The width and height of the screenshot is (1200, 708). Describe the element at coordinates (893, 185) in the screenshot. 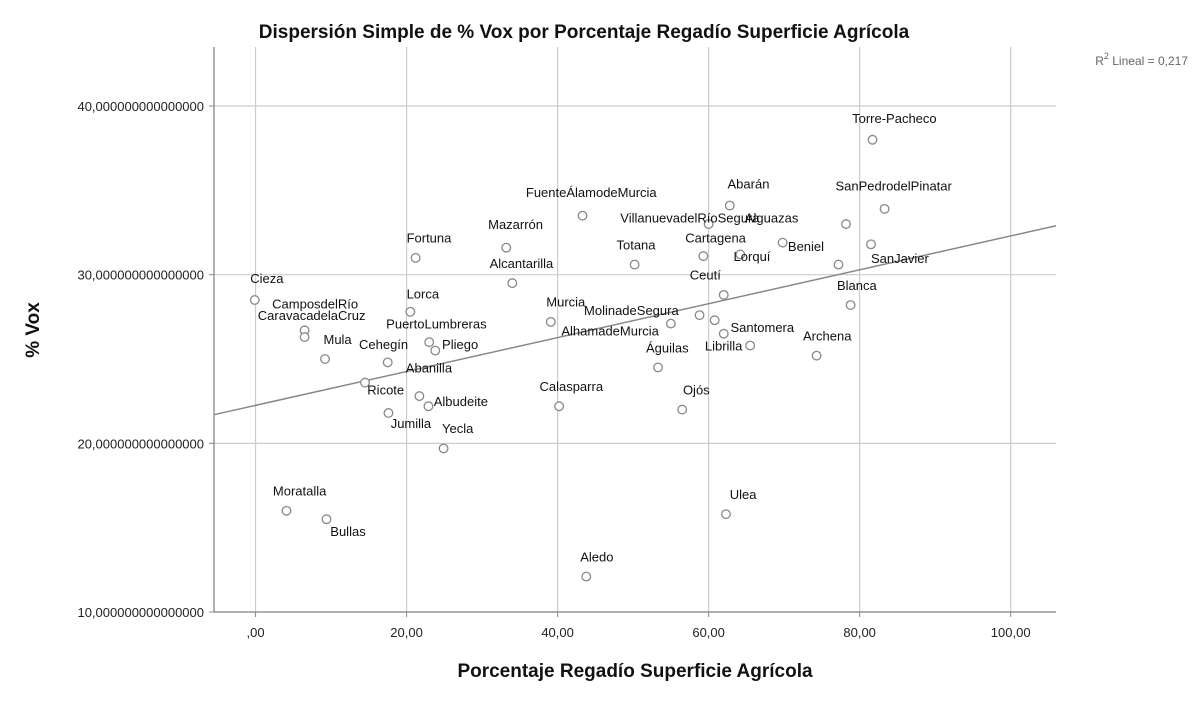

I see `point-label: SanPedrodelPinatar` at that location.